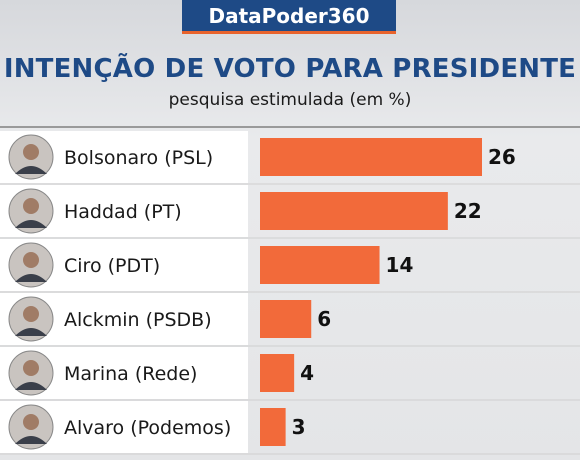 This screenshot has height=460, width=580. I want to click on chart-row: Bolsonaro (PSL) 26, so click(258, 157).